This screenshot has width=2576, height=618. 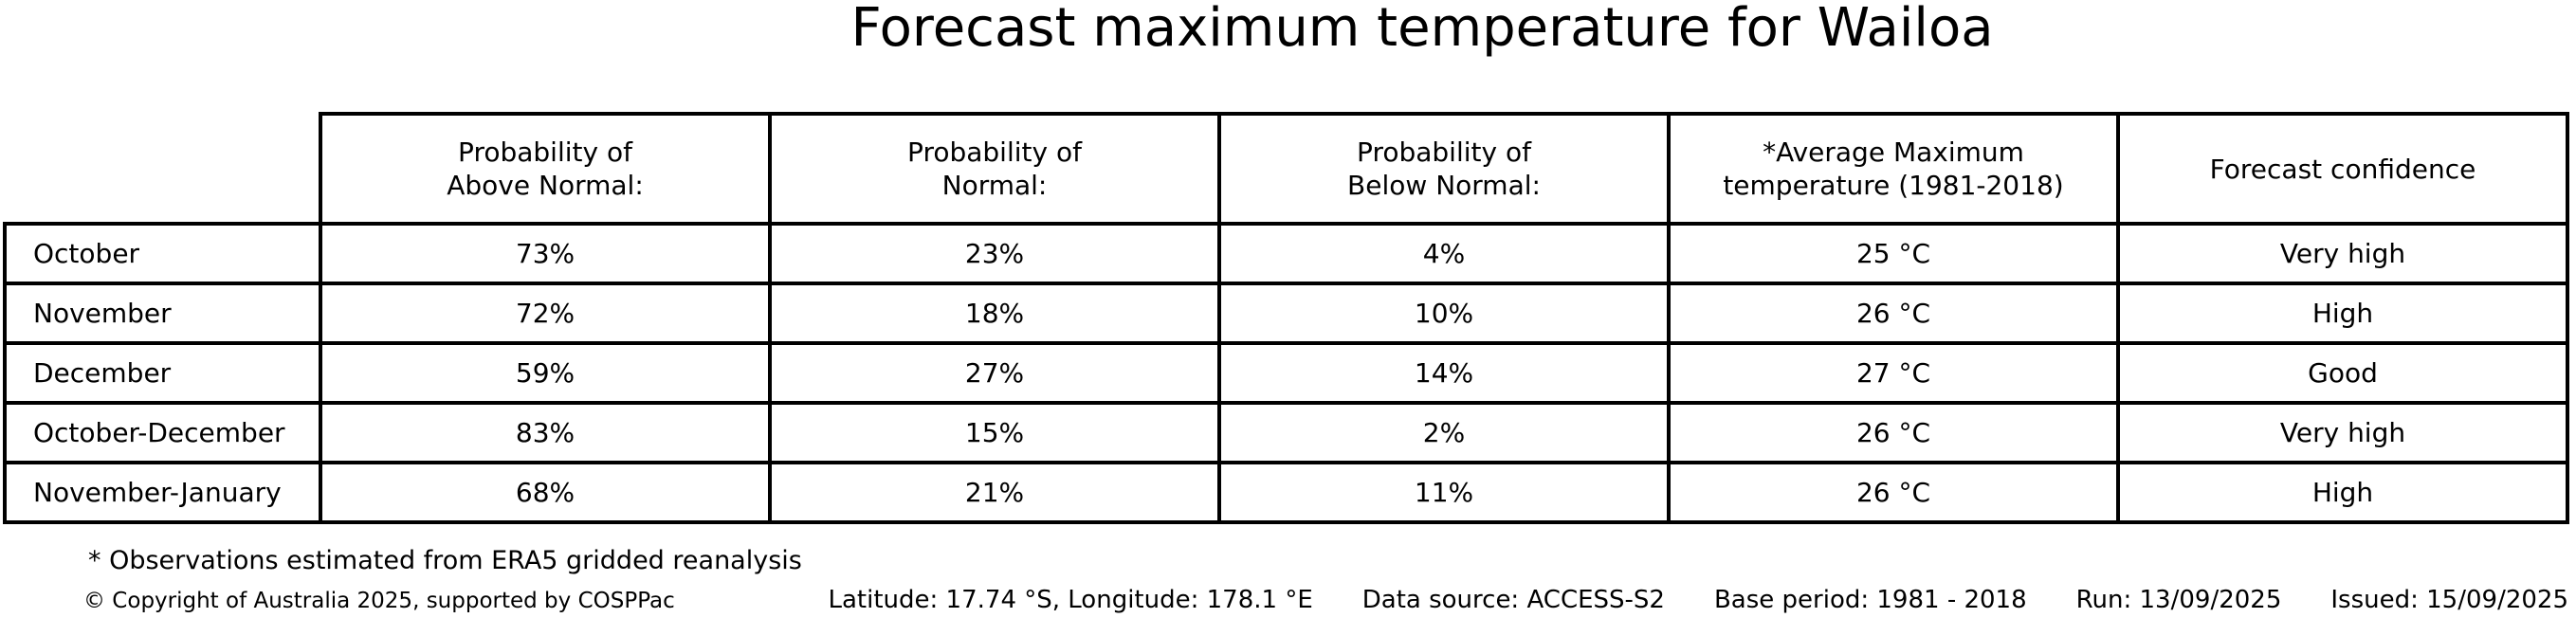 I want to click on footer-run-date: Run: 13/09/2025, so click(x=2178, y=600).